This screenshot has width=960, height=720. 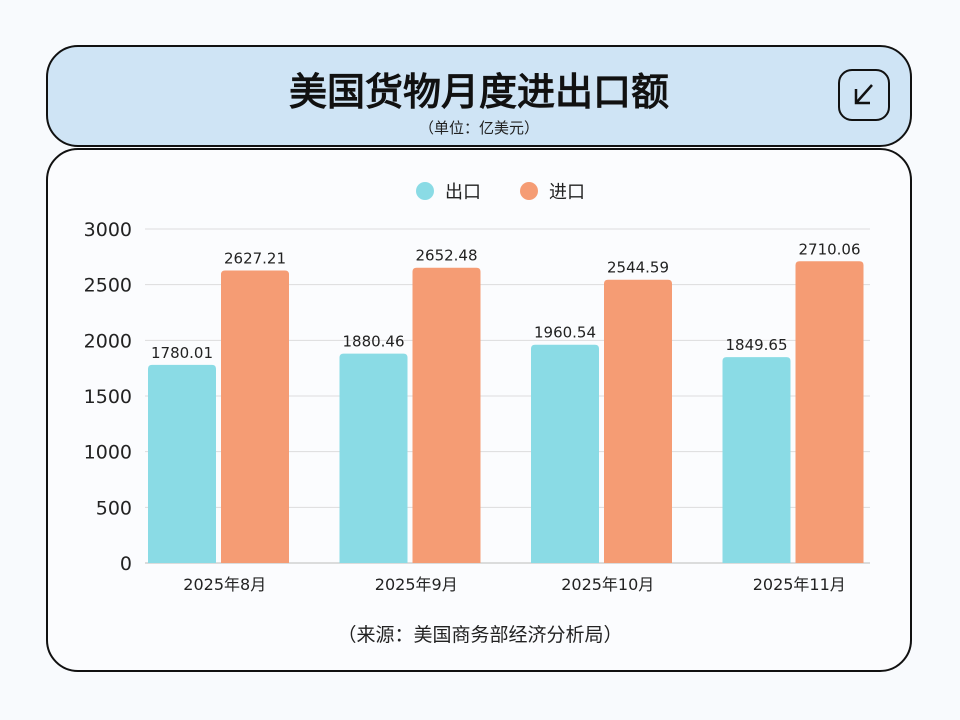 I want to click on data-label: 1849.65, so click(x=756, y=345).